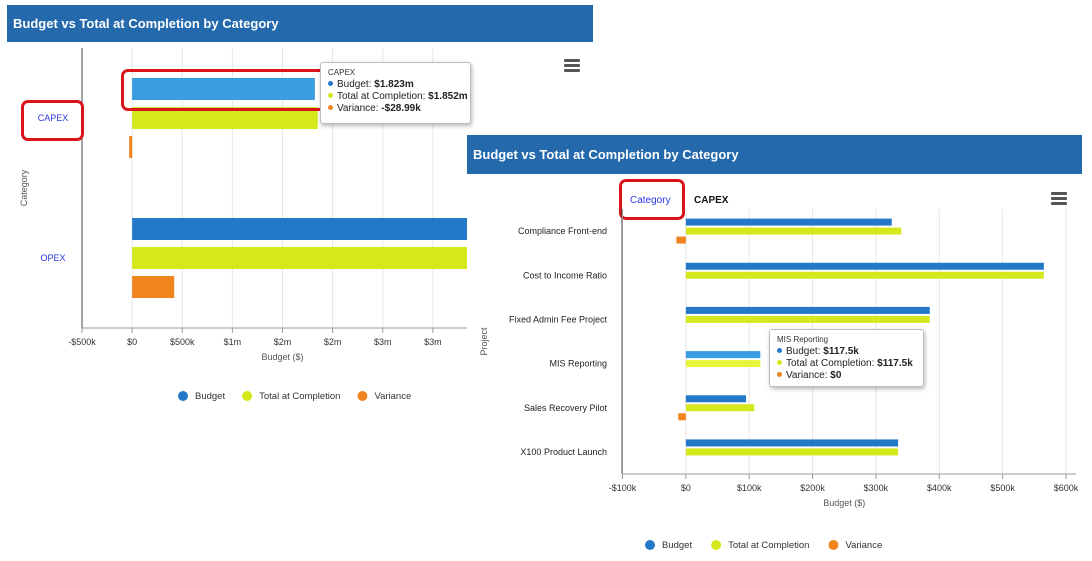  I want to click on highlight-box-capex, so click(52, 120).